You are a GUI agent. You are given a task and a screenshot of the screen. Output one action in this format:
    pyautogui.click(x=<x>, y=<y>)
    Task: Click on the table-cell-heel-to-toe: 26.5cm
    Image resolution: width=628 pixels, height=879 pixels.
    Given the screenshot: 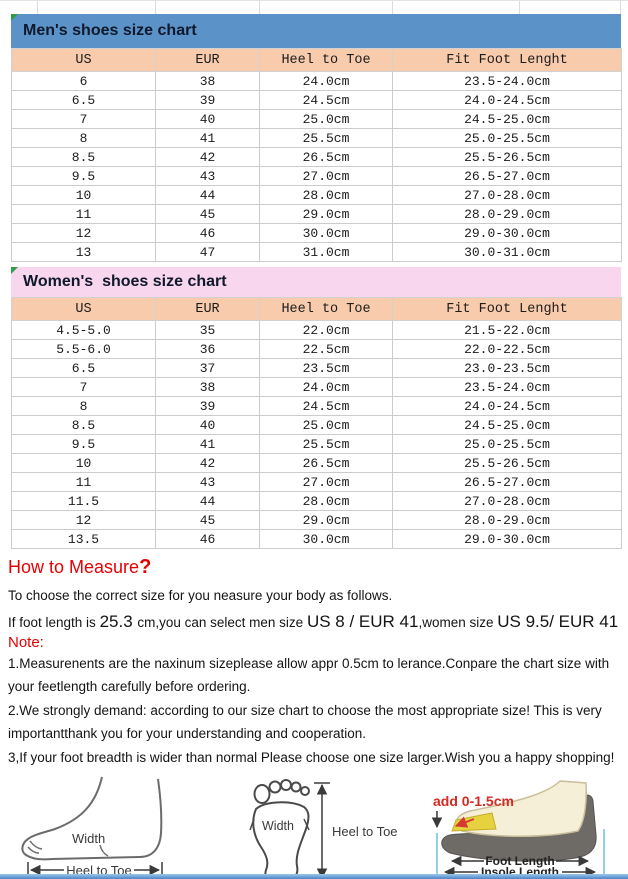 What is the action you would take?
    pyautogui.click(x=326, y=463)
    